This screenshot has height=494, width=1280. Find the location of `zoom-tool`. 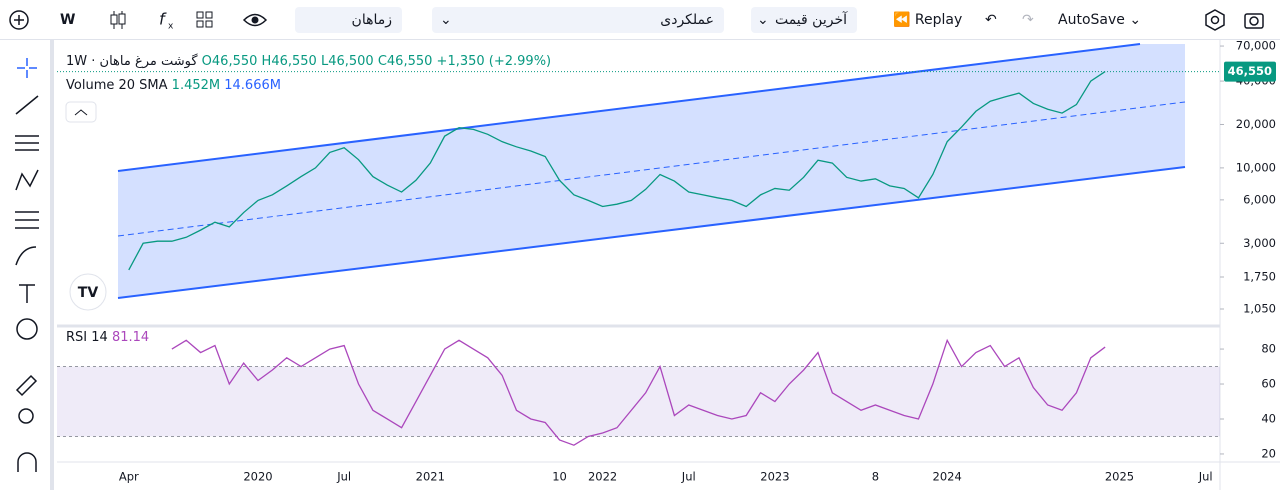

zoom-tool is located at coordinates (26, 416).